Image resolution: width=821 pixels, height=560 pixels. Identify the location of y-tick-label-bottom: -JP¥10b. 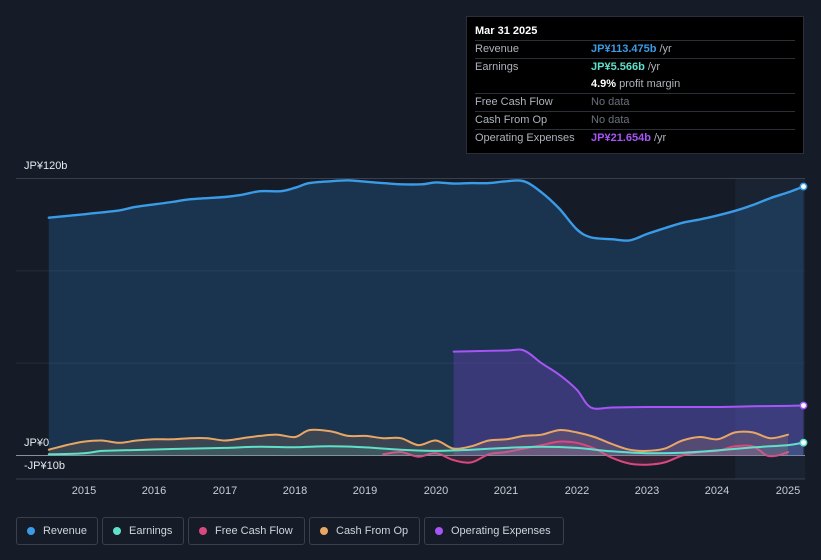
(44, 466).